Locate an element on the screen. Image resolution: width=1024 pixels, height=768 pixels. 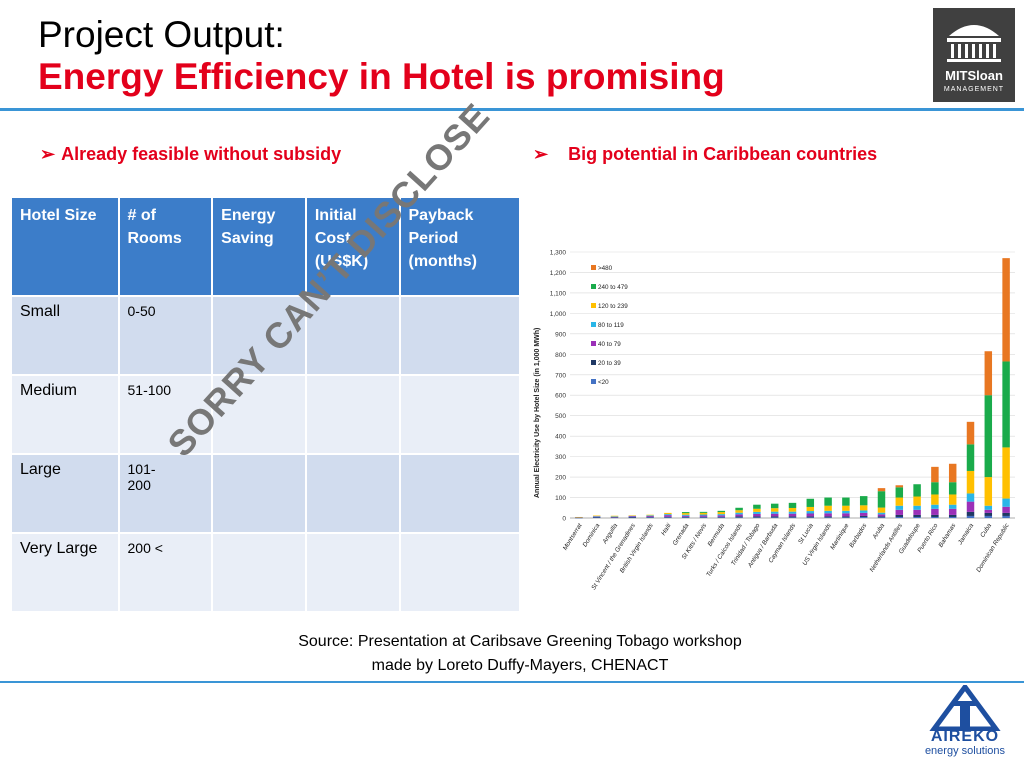
y-tick-label: 1,000 is located at coordinates (558, 314).